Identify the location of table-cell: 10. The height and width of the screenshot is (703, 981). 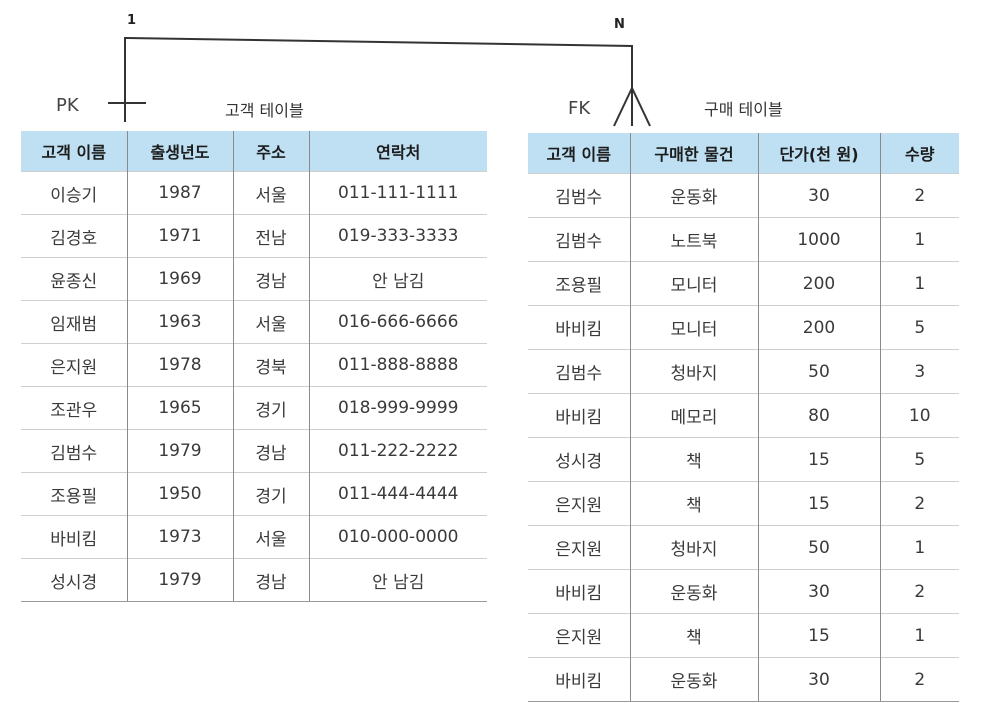
(919, 415).